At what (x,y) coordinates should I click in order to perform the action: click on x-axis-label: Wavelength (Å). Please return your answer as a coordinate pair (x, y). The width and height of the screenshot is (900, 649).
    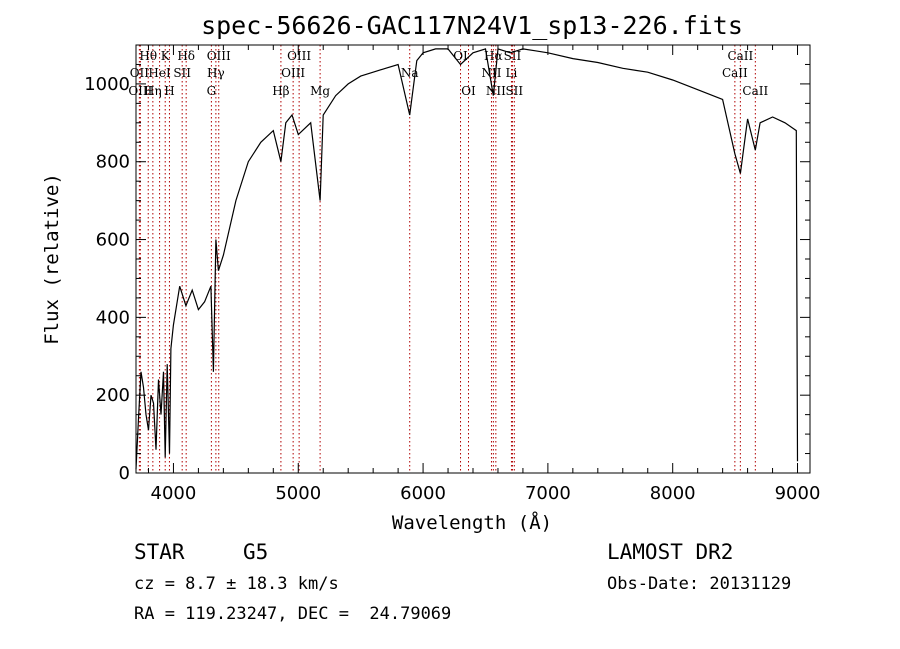
    Looking at the image, I should click on (472, 522).